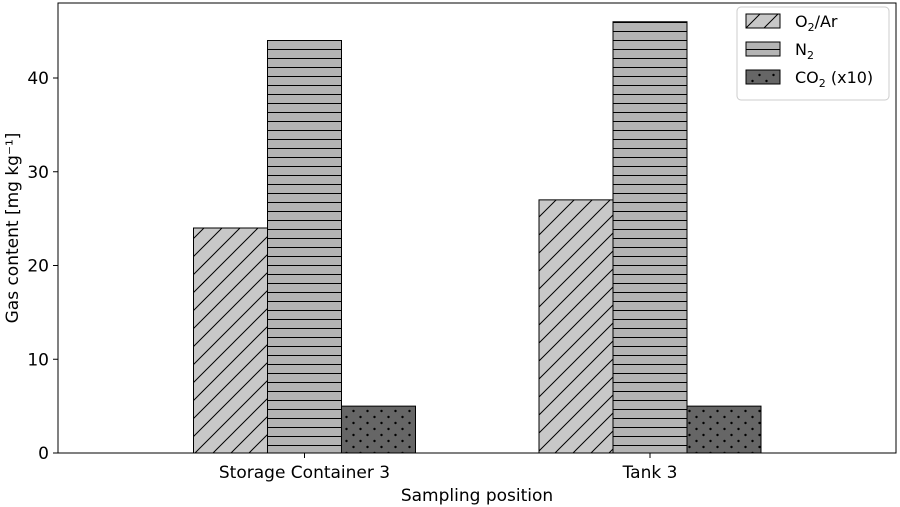 Image resolution: width=900 pixels, height=507 pixels. Describe the element at coordinates (13, 228) in the screenshot. I see `y-axis-label: Gas content [mg kg⁻¹]` at that location.